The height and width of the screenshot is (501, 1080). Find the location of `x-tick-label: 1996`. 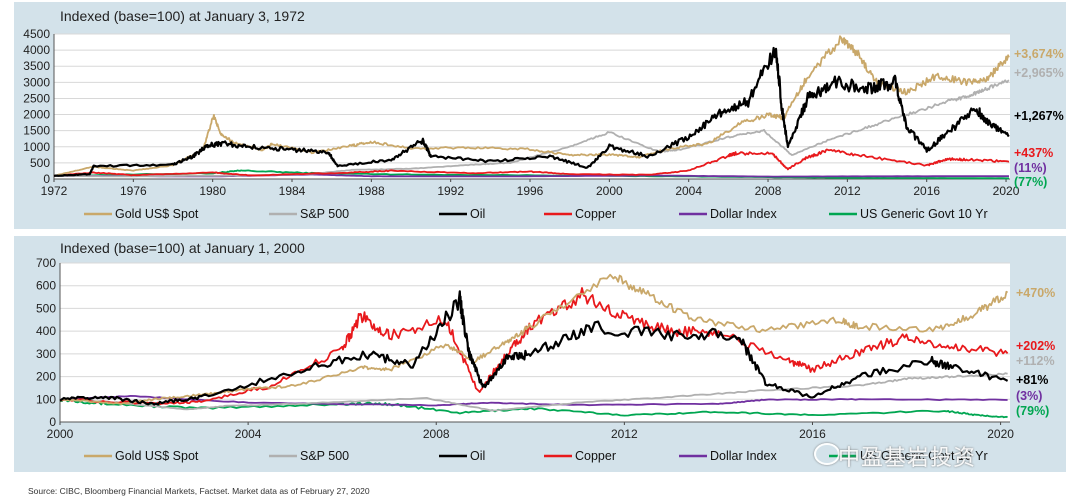

x-tick-label: 1996 is located at coordinates (530, 191).